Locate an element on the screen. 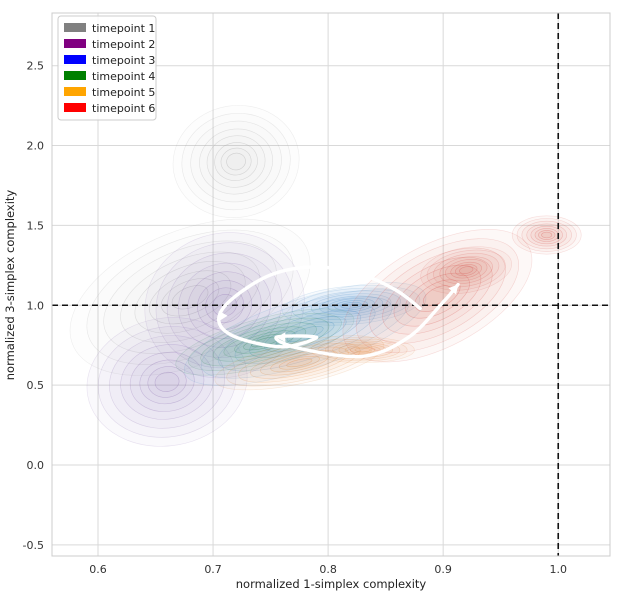 The height and width of the screenshot is (597, 623). legend-entry-label: timepoint 3 is located at coordinates (123, 60).